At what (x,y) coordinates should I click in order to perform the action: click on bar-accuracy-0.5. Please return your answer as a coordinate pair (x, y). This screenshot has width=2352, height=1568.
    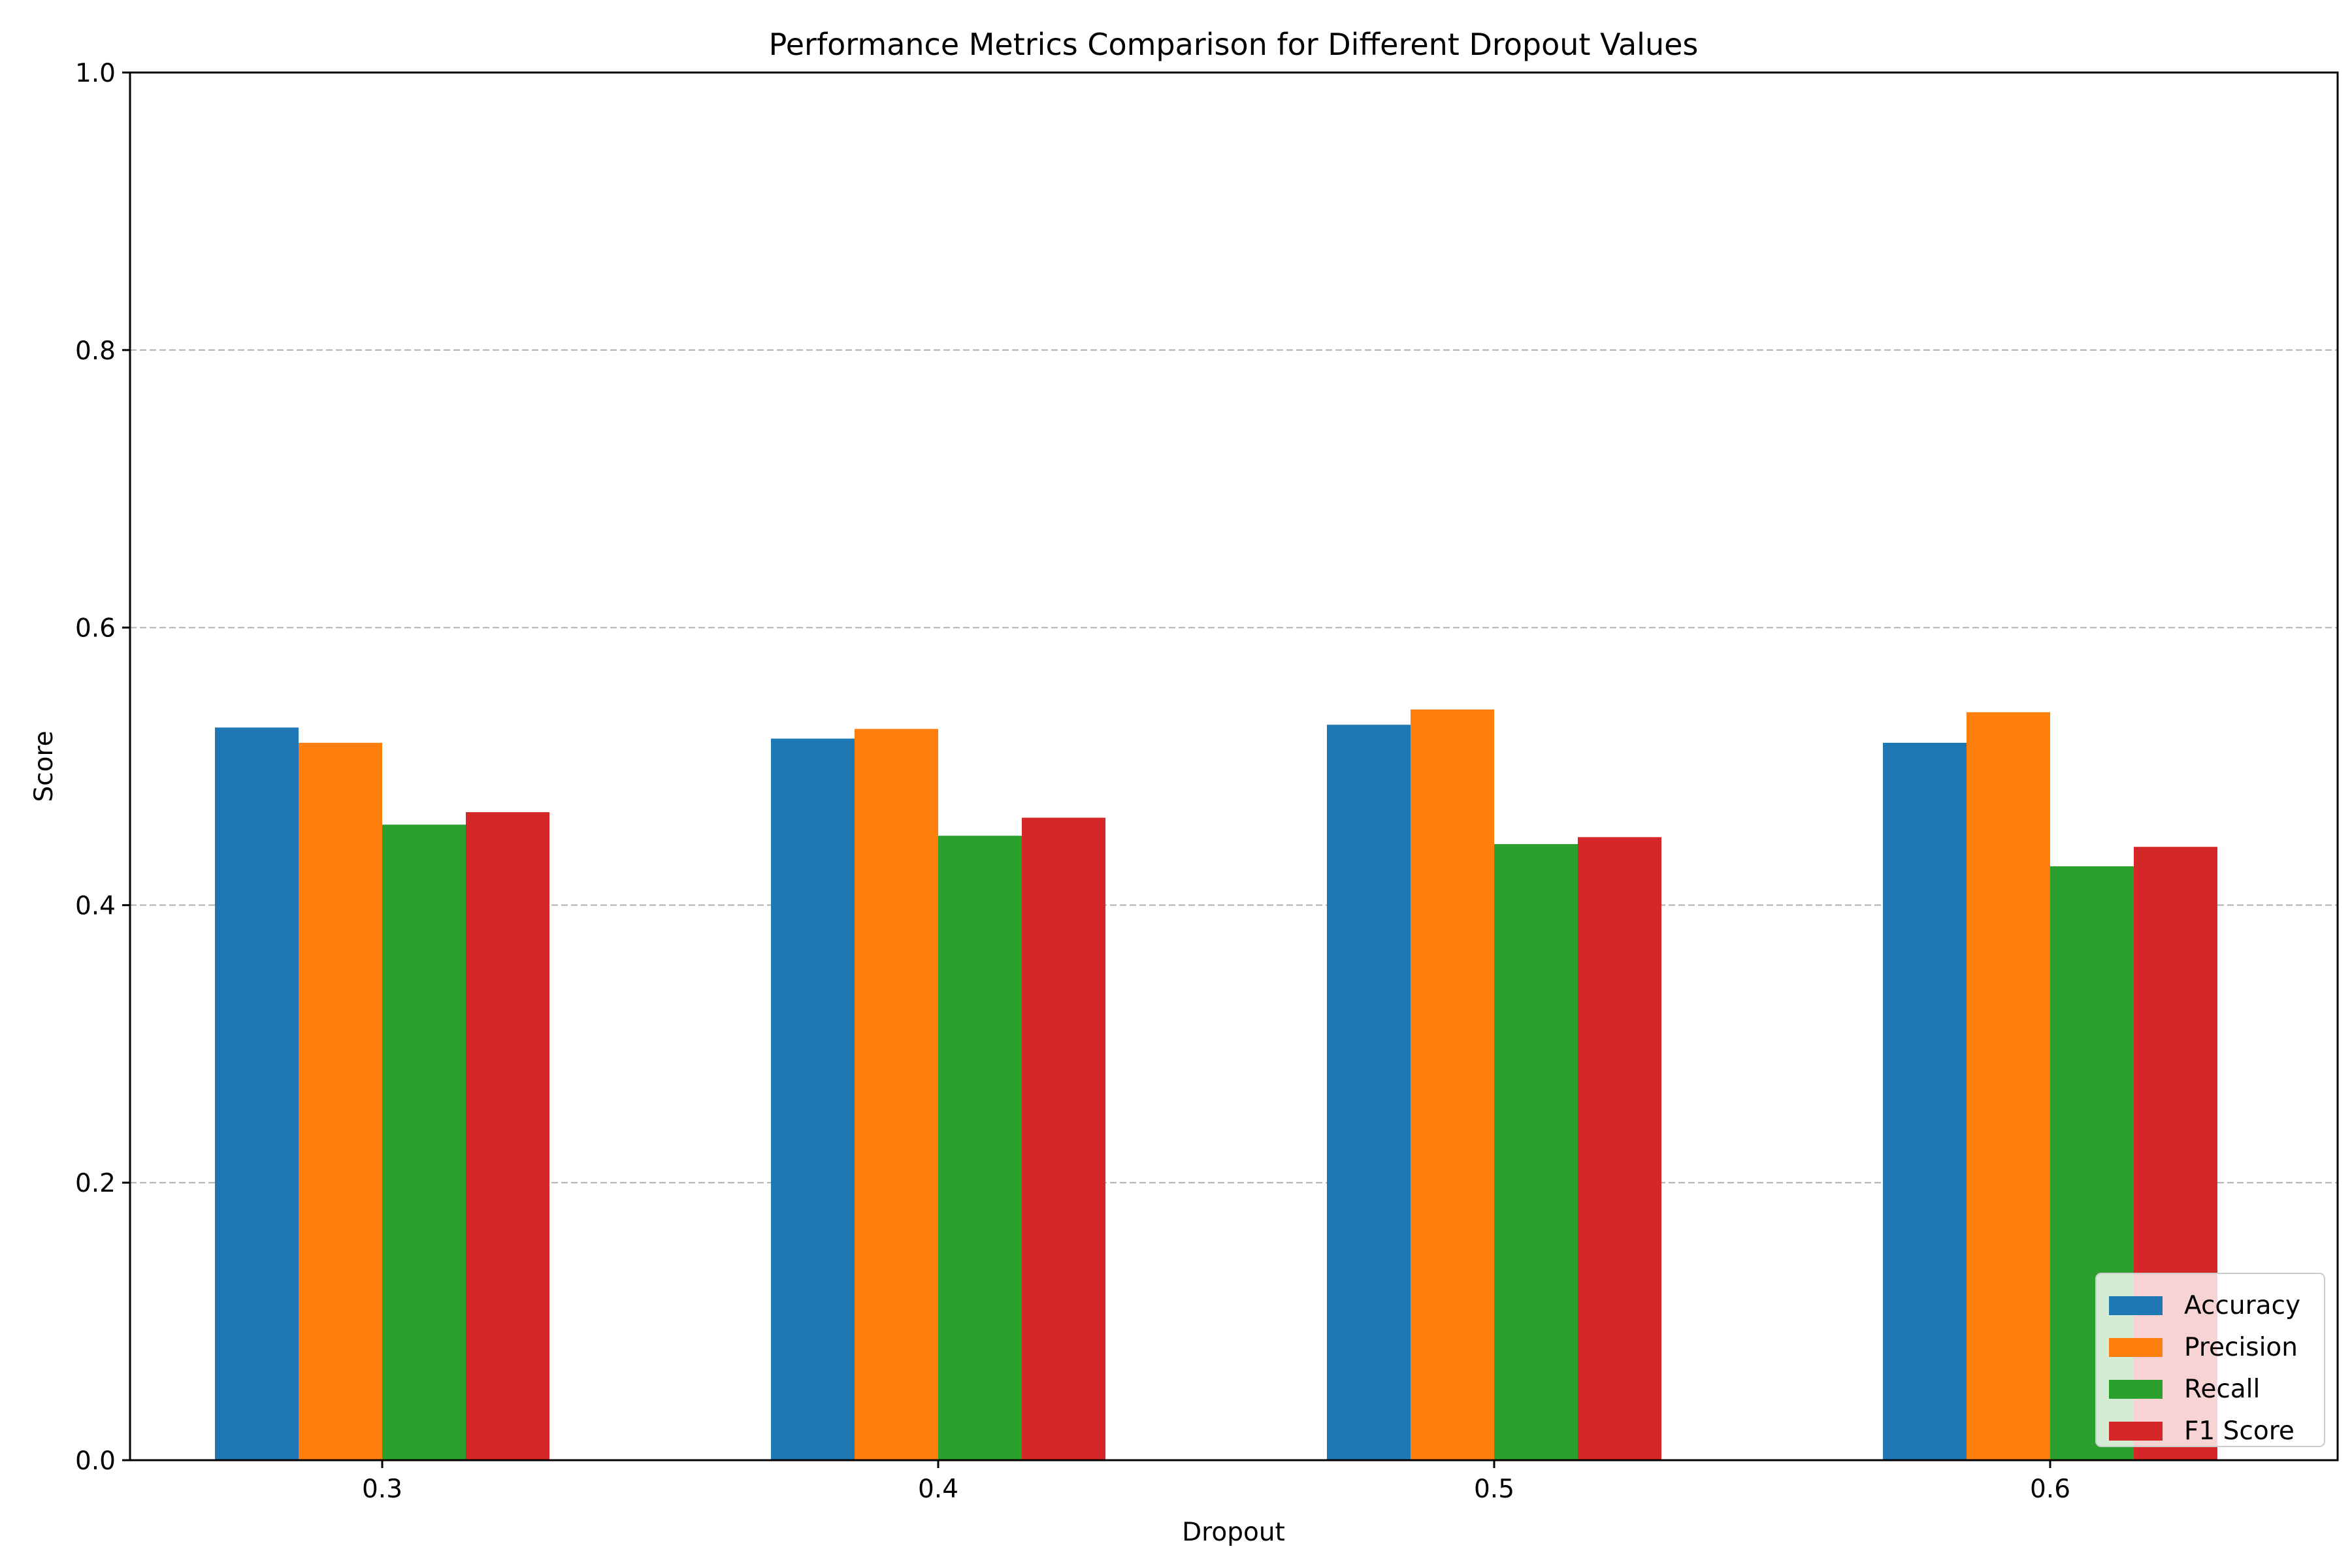
    Looking at the image, I should click on (1369, 1092).